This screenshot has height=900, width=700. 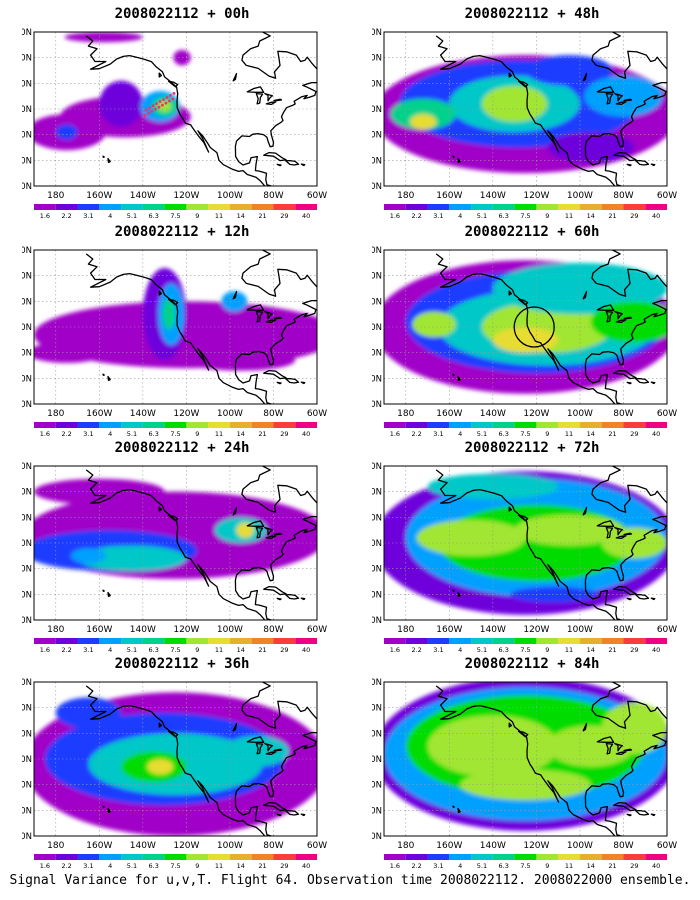 What do you see at coordinates (182, 664) in the screenshot?
I see `panel-title: 2008022112 + 36h` at bounding box center [182, 664].